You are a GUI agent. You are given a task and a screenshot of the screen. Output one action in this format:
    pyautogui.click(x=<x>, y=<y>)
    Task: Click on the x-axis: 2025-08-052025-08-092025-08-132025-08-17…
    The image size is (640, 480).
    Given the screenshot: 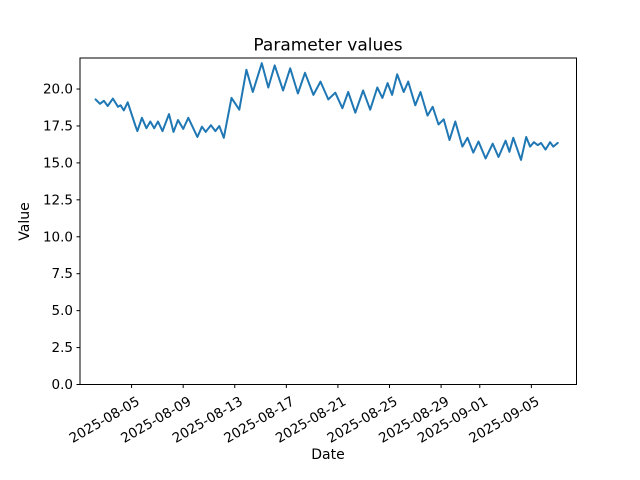 What is the action you would take?
    pyautogui.click(x=304, y=415)
    